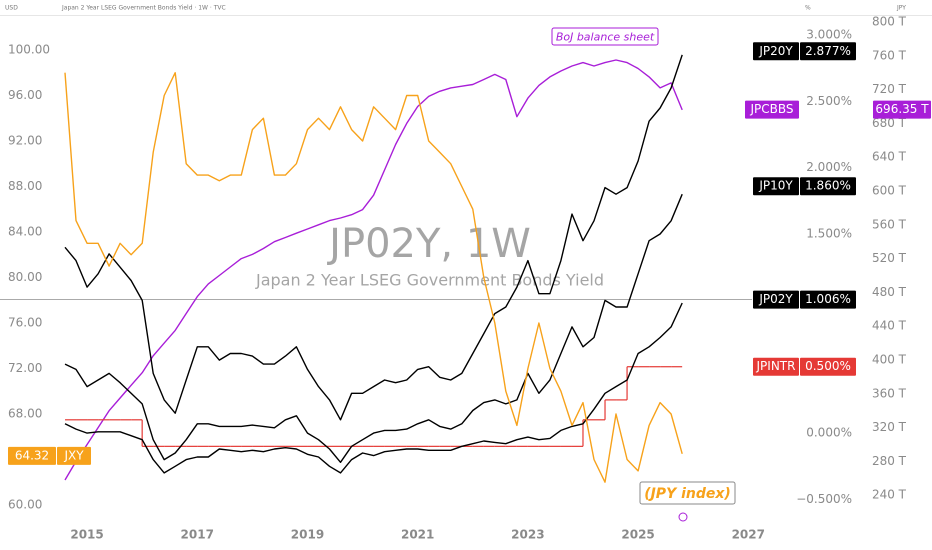 This screenshot has width=932, height=550. Describe the element at coordinates (25, 322) in the screenshot. I see `y-tick-label: 76.00` at that location.